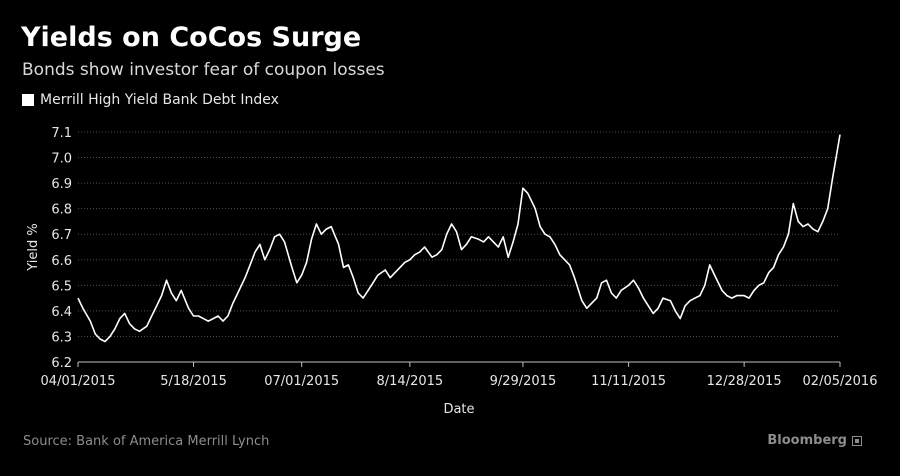 This screenshot has height=476, width=900. I want to click on bloomberg-logo-icon, so click(857, 440).